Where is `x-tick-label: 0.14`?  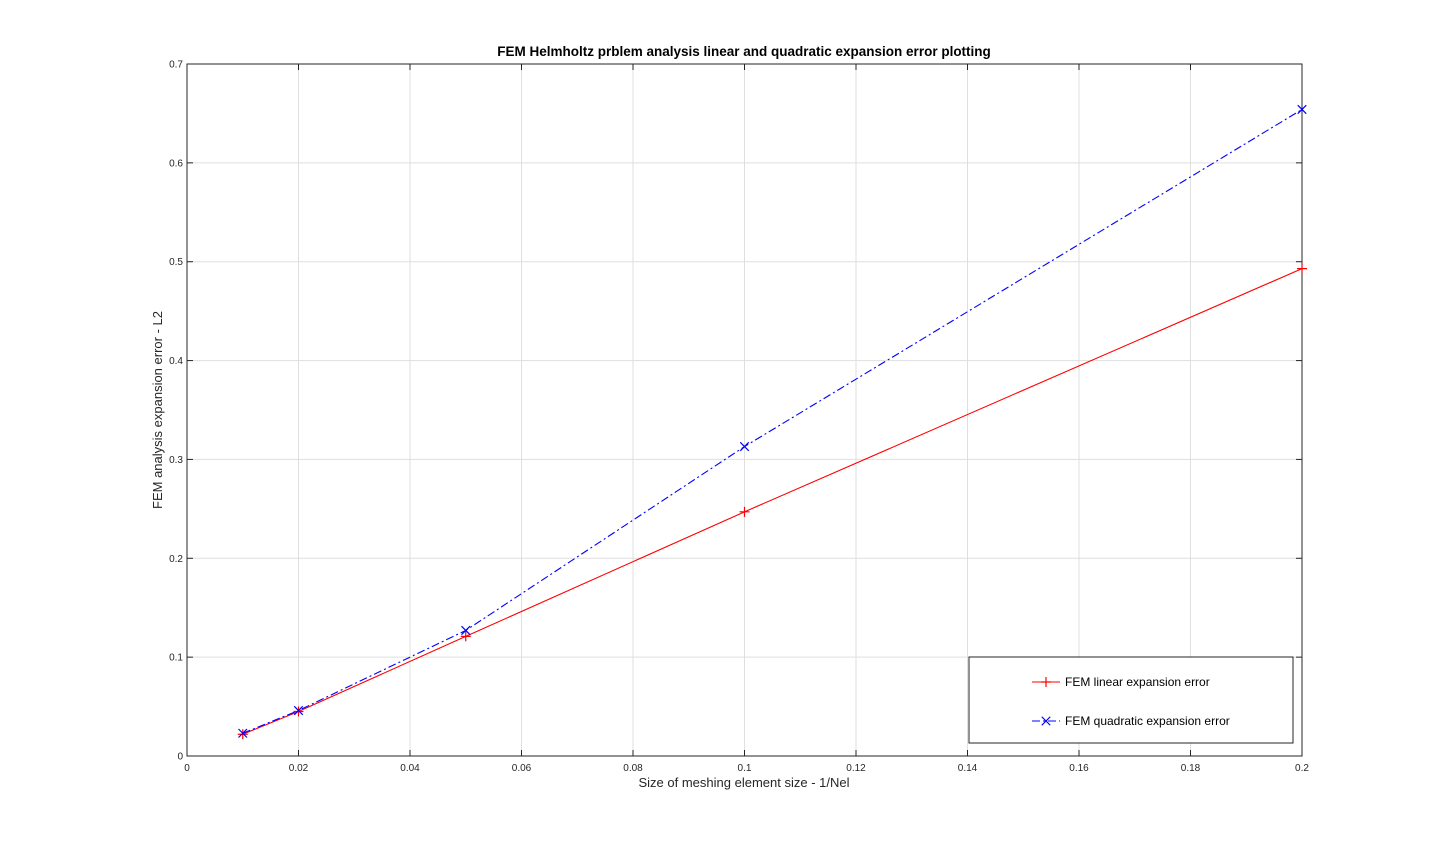 x-tick-label: 0.14 is located at coordinates (968, 768).